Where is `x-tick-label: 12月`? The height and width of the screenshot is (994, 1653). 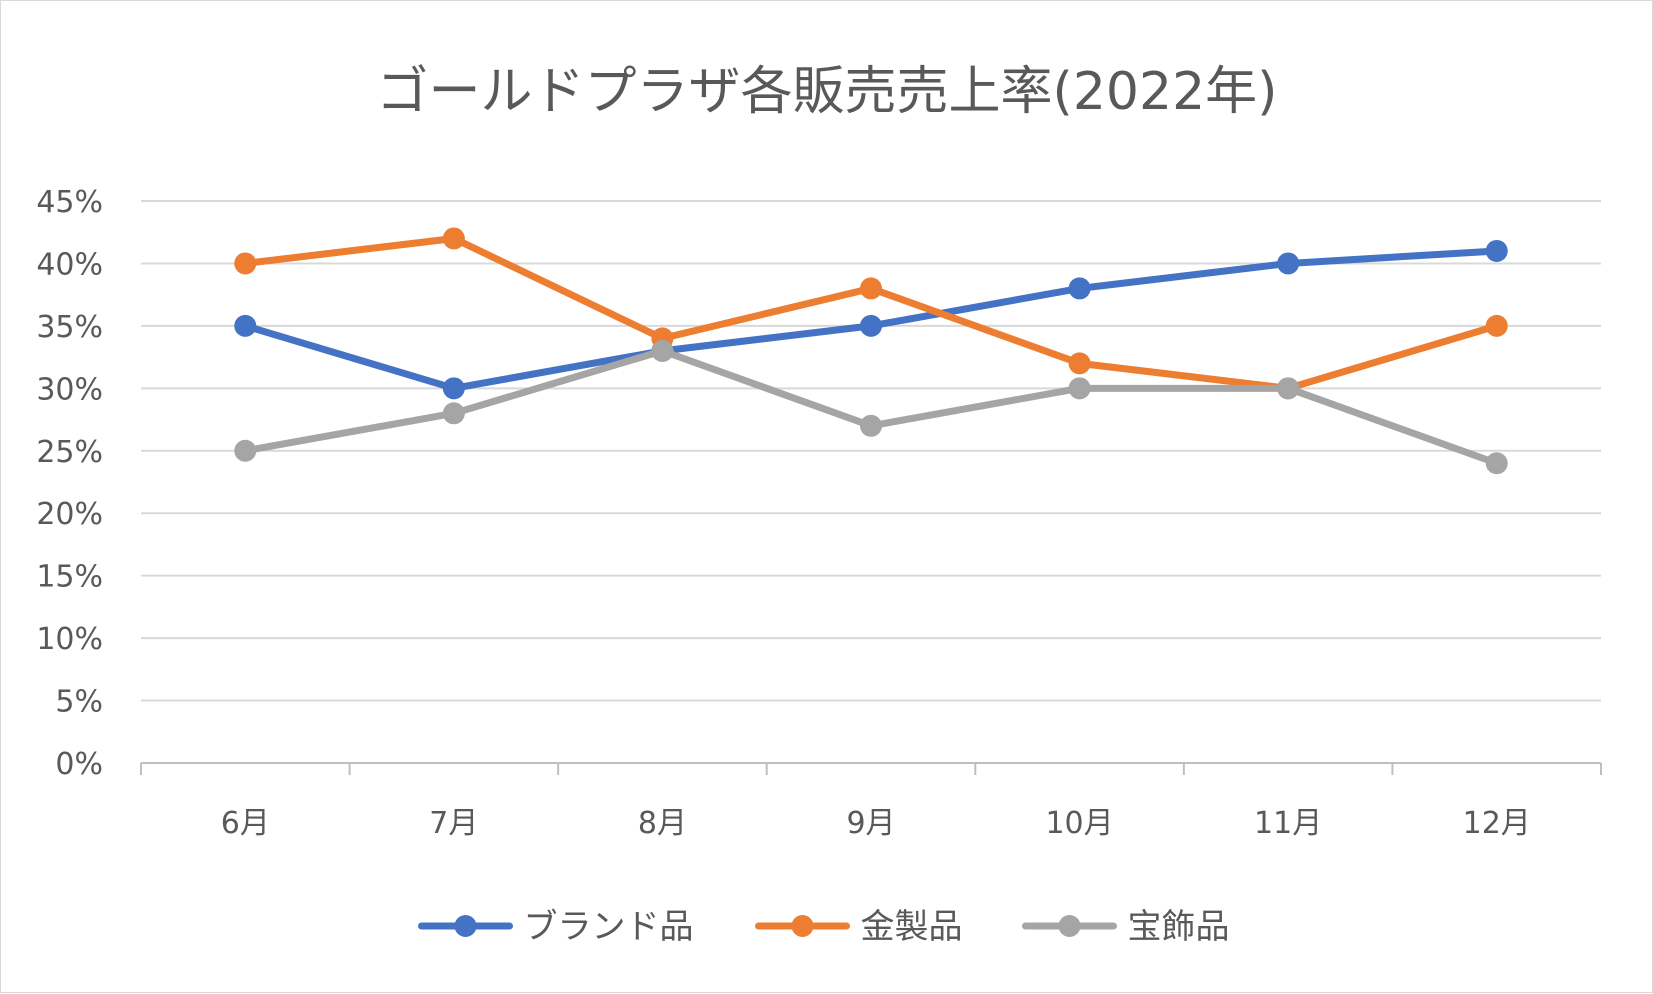 x-tick-label: 12月 is located at coordinates (1497, 823).